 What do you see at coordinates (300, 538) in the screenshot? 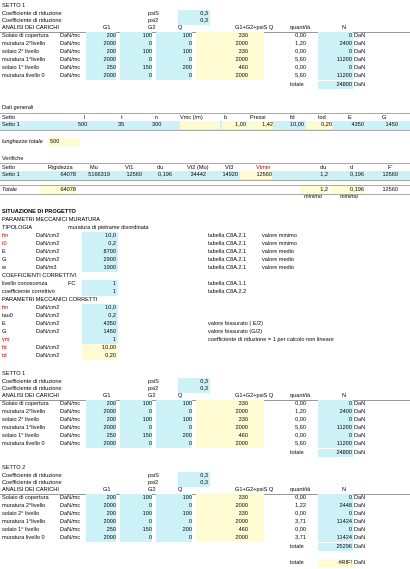
I see `quantity-cell: 3,71` at bounding box center [300, 538].